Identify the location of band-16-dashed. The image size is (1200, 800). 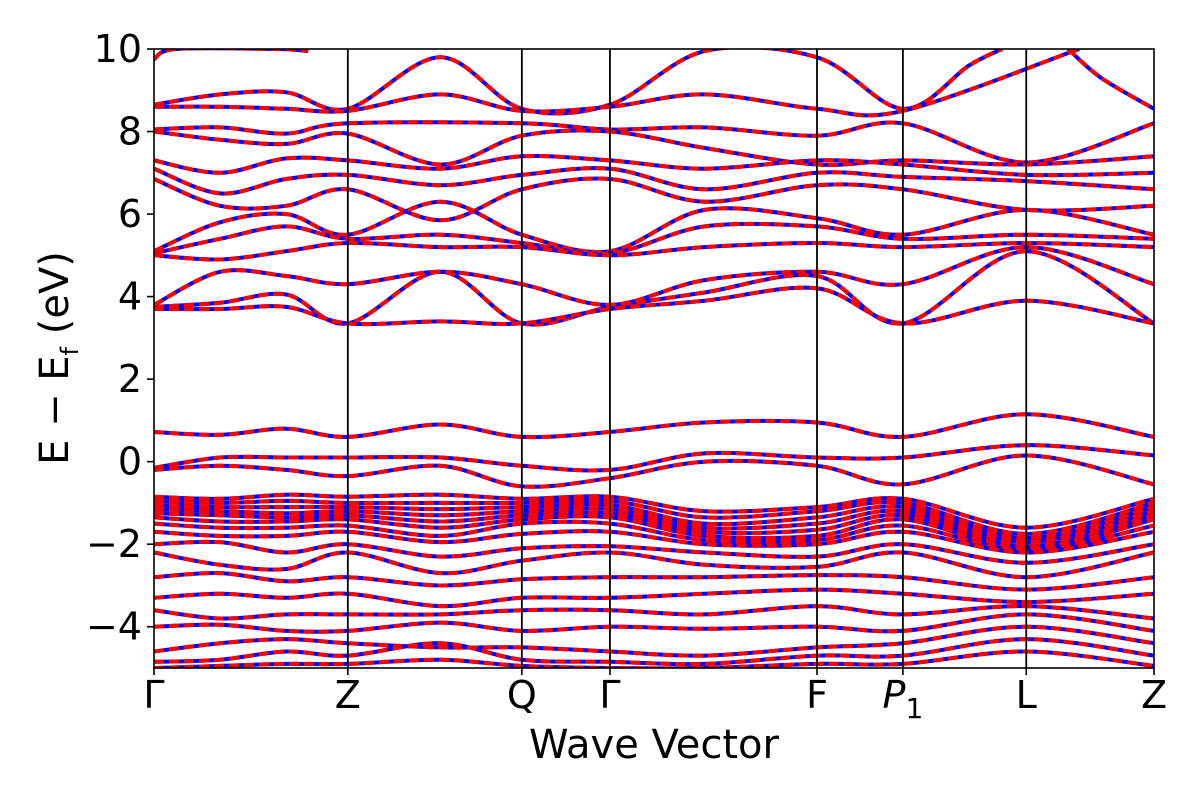
(654, 426).